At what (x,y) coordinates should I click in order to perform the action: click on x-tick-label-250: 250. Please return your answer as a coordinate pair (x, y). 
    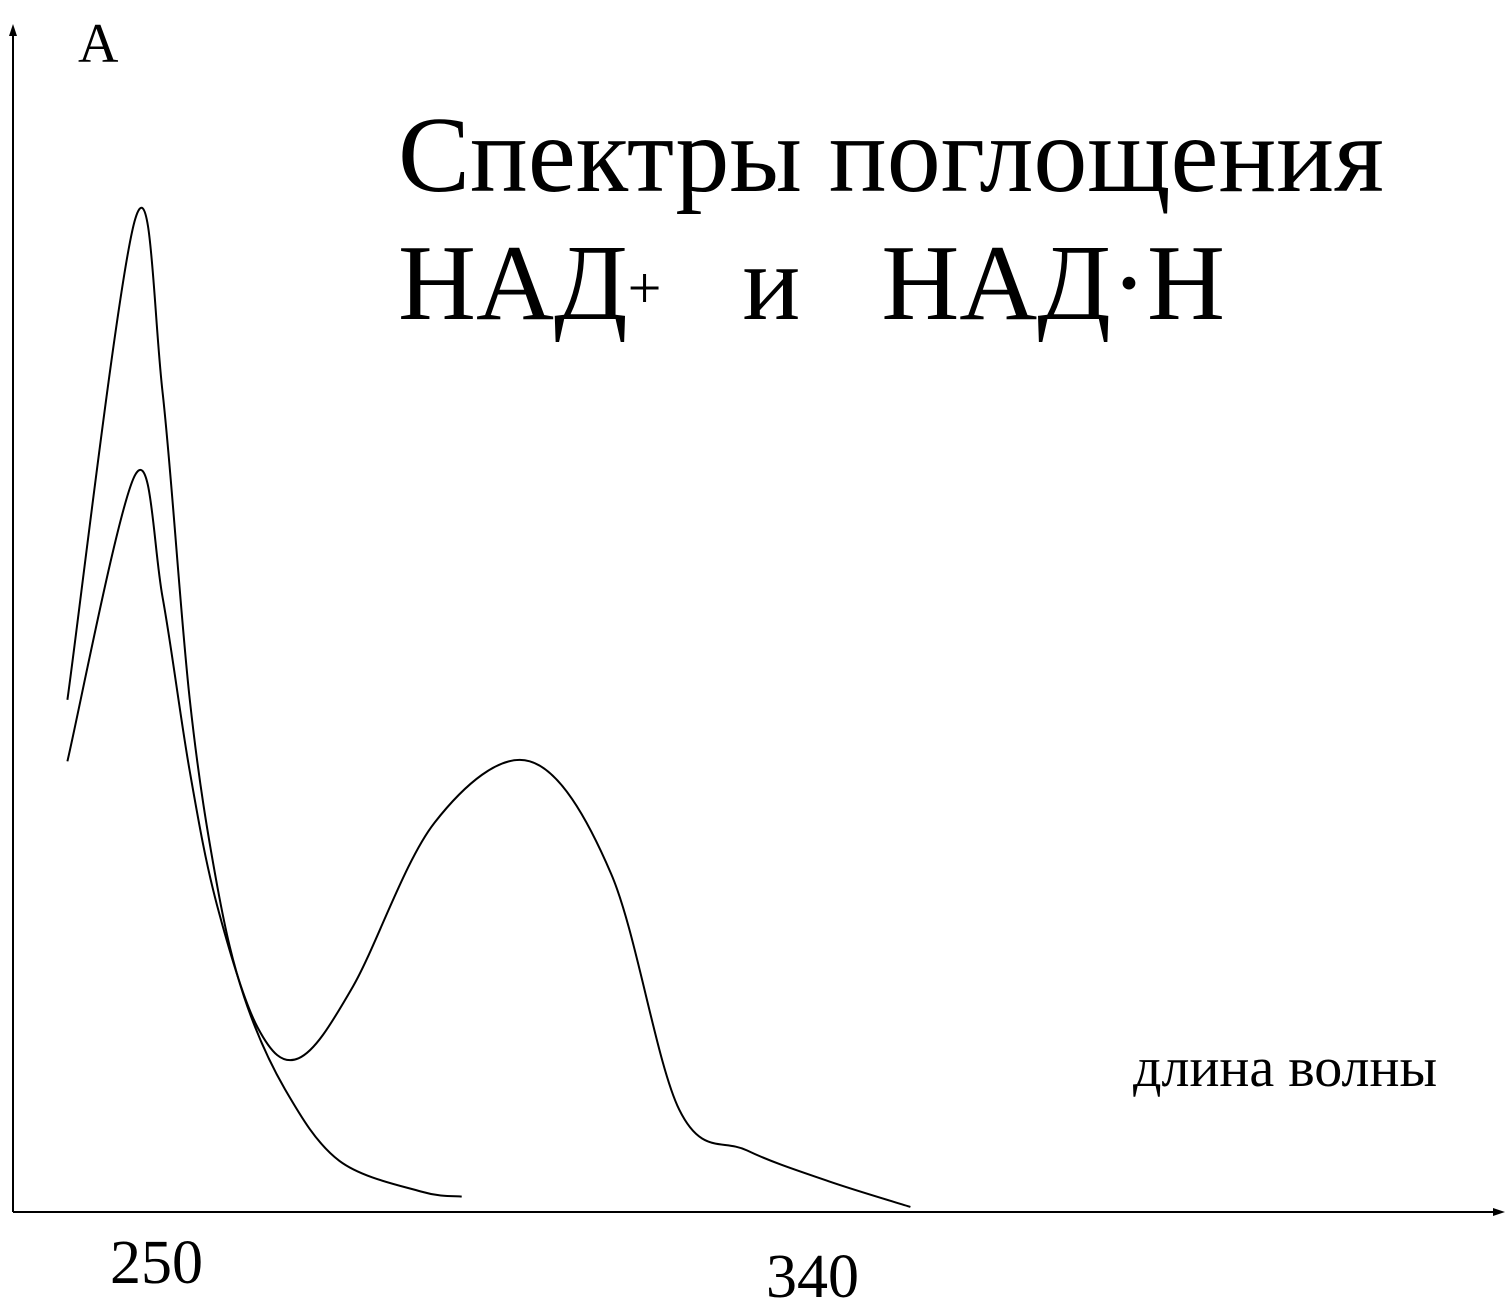
    Looking at the image, I should click on (156, 1263).